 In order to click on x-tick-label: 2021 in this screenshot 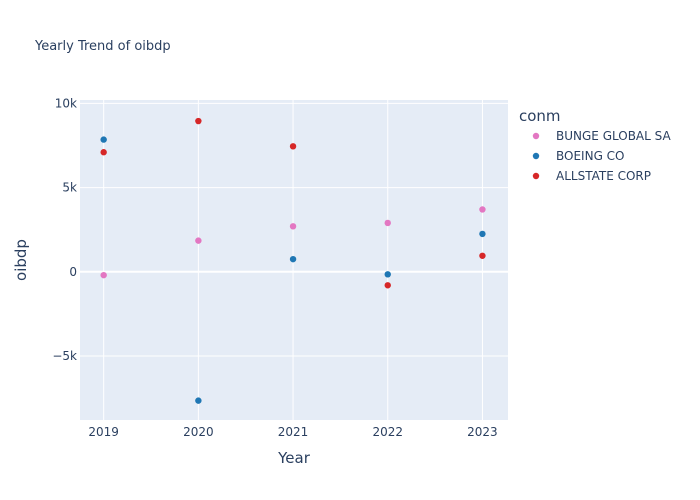, I will do `click(293, 432)`.